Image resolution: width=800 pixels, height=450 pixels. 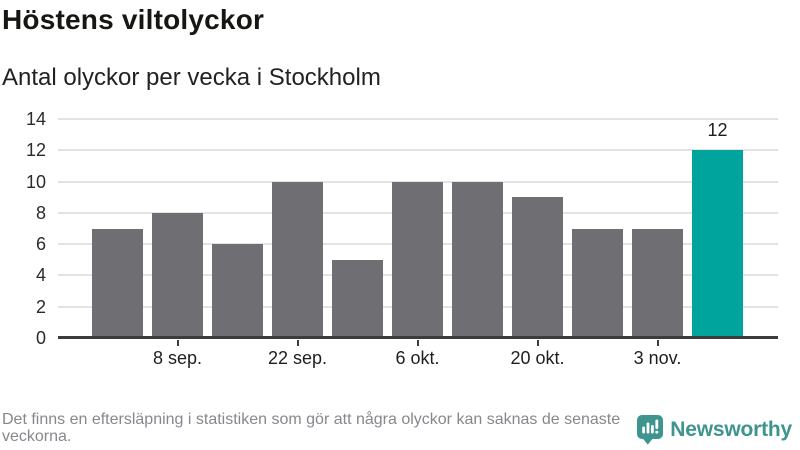 What do you see at coordinates (717, 130) in the screenshot?
I see `bar-value-label: 12` at bounding box center [717, 130].